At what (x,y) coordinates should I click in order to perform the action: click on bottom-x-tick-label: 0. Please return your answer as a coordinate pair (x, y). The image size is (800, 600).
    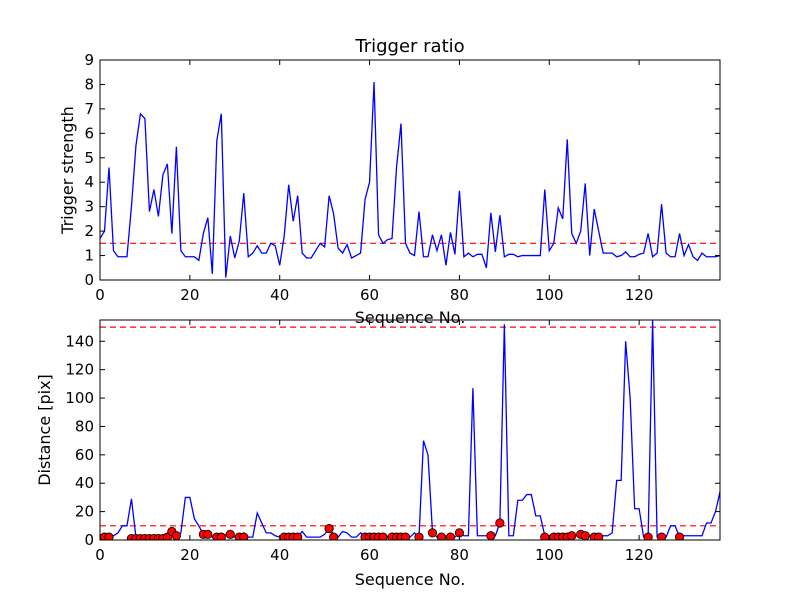
    Looking at the image, I should click on (100, 555).